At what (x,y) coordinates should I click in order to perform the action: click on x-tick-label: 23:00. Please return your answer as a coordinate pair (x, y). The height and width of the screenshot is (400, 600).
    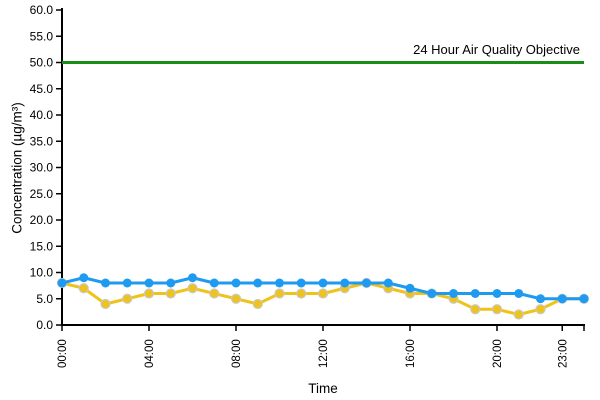
    Looking at the image, I should click on (563, 353).